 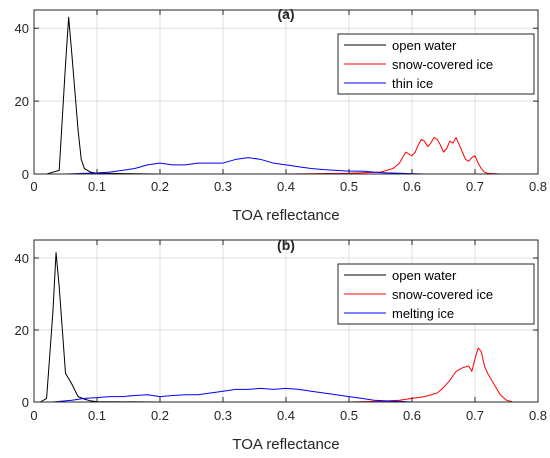 What do you see at coordinates (286, 166) in the screenshot?
I see `series-line-thin-ice` at bounding box center [286, 166].